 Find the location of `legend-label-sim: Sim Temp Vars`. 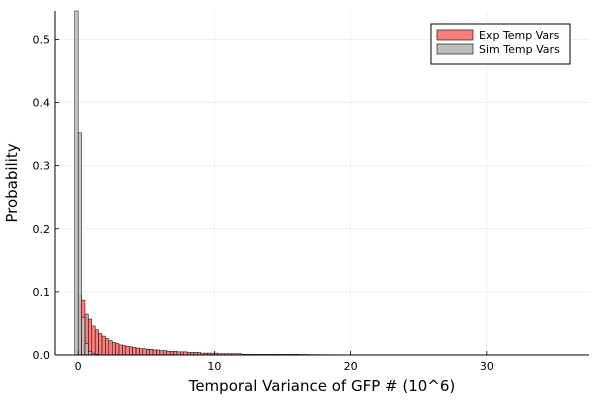

legend-label-sim: Sim Temp Vars is located at coordinates (519, 49).